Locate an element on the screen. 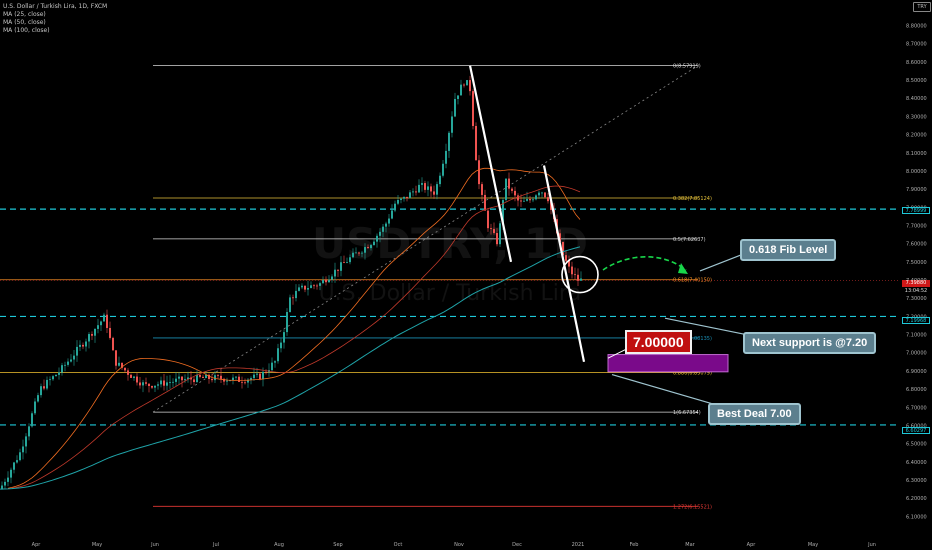 This screenshot has height=550, width=932. x-tick-label: Feb is located at coordinates (634, 545).